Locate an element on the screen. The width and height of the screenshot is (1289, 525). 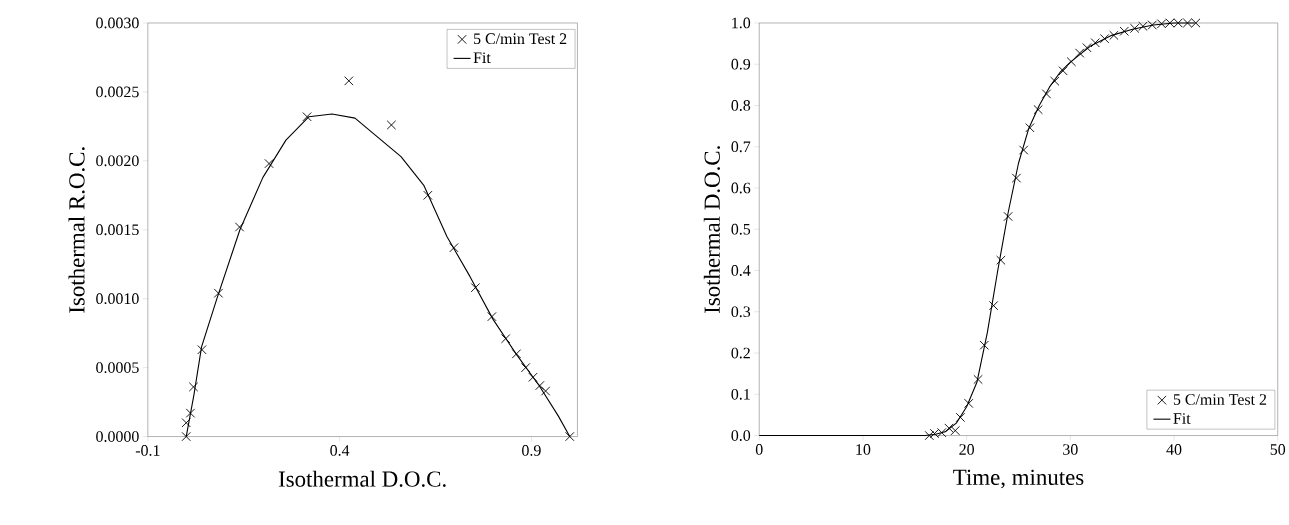
y-tick-label: 0.0025 is located at coordinates (117, 92).